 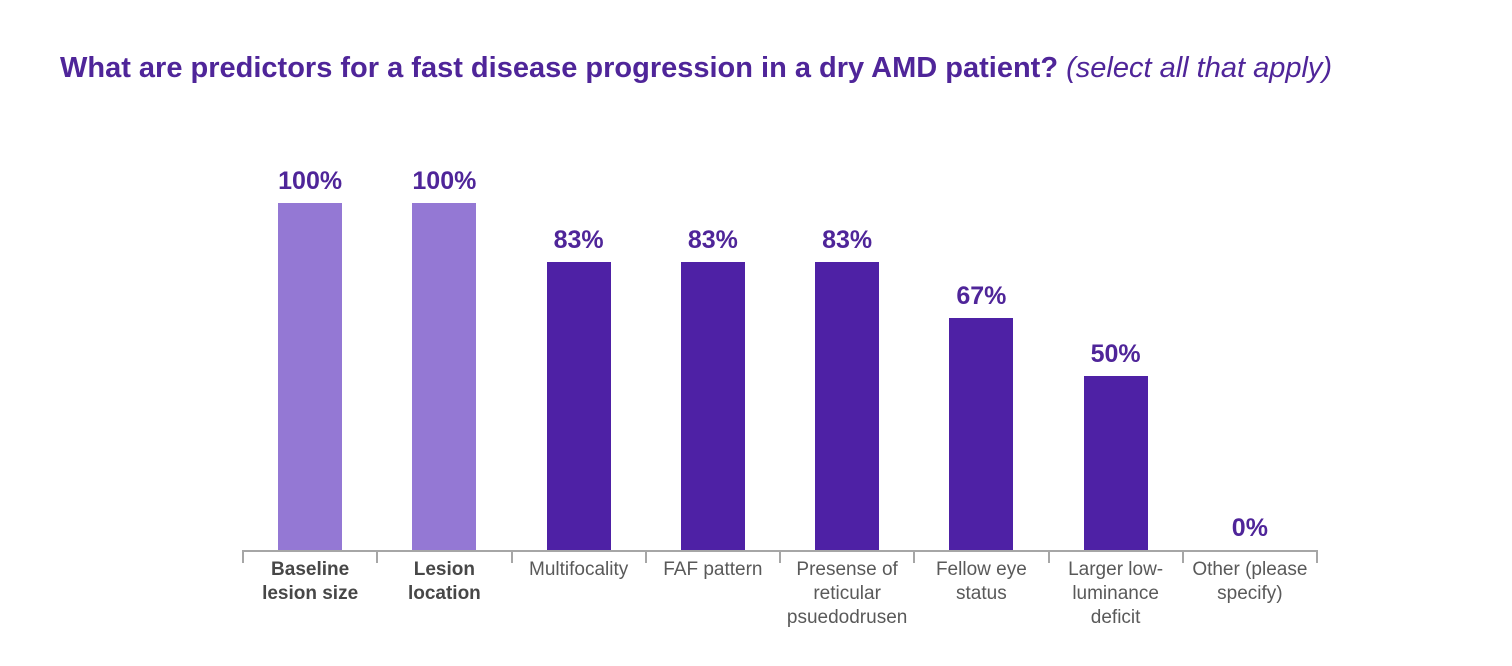 What do you see at coordinates (1195, 68) in the screenshot?
I see `chart-title-note: (select all that apply)` at bounding box center [1195, 68].